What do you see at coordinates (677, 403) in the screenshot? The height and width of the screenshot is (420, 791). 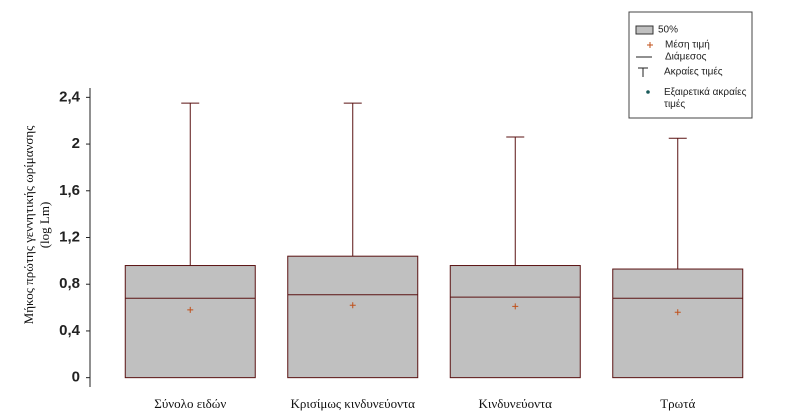 I see `x-tick-label: Τρωτά` at bounding box center [677, 403].